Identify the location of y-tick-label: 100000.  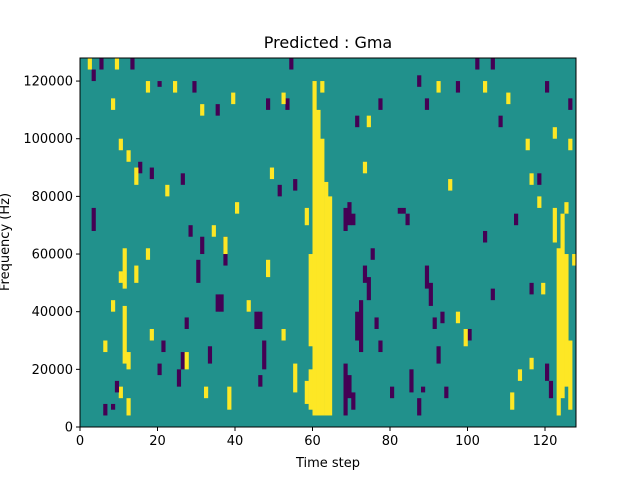
(48, 139).